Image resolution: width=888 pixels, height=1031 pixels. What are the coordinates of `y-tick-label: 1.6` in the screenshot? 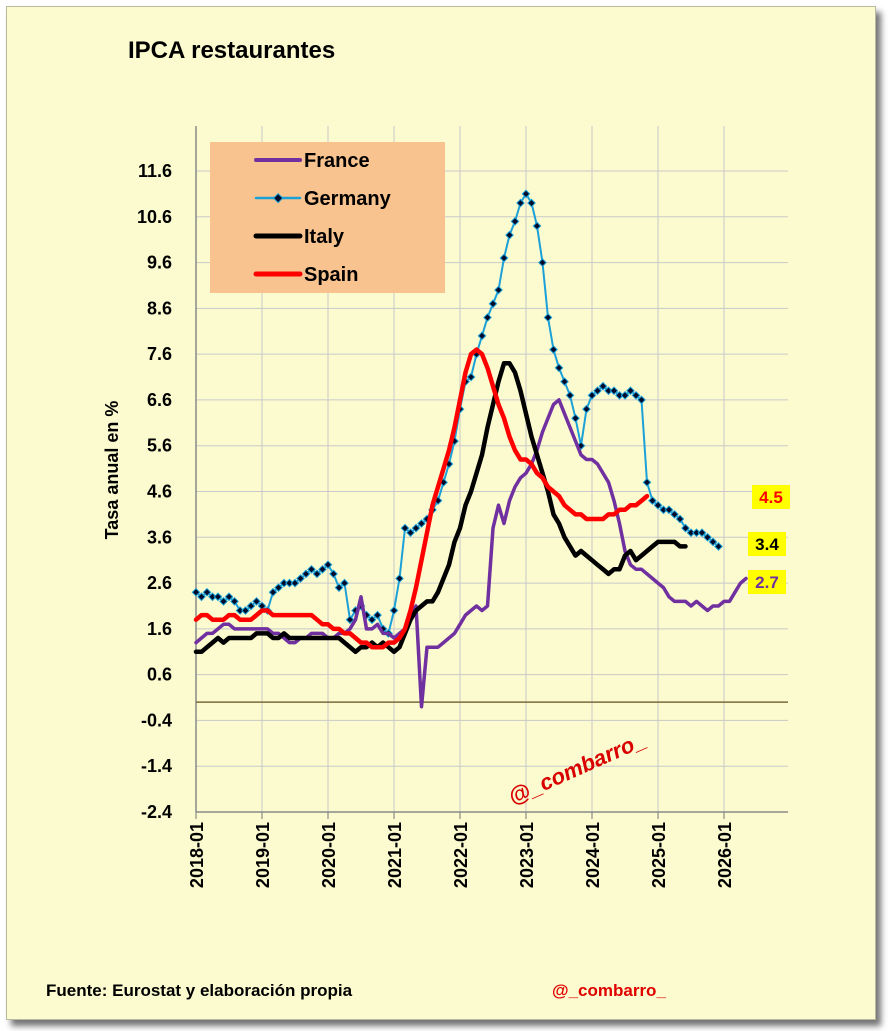 It's located at (159, 629).